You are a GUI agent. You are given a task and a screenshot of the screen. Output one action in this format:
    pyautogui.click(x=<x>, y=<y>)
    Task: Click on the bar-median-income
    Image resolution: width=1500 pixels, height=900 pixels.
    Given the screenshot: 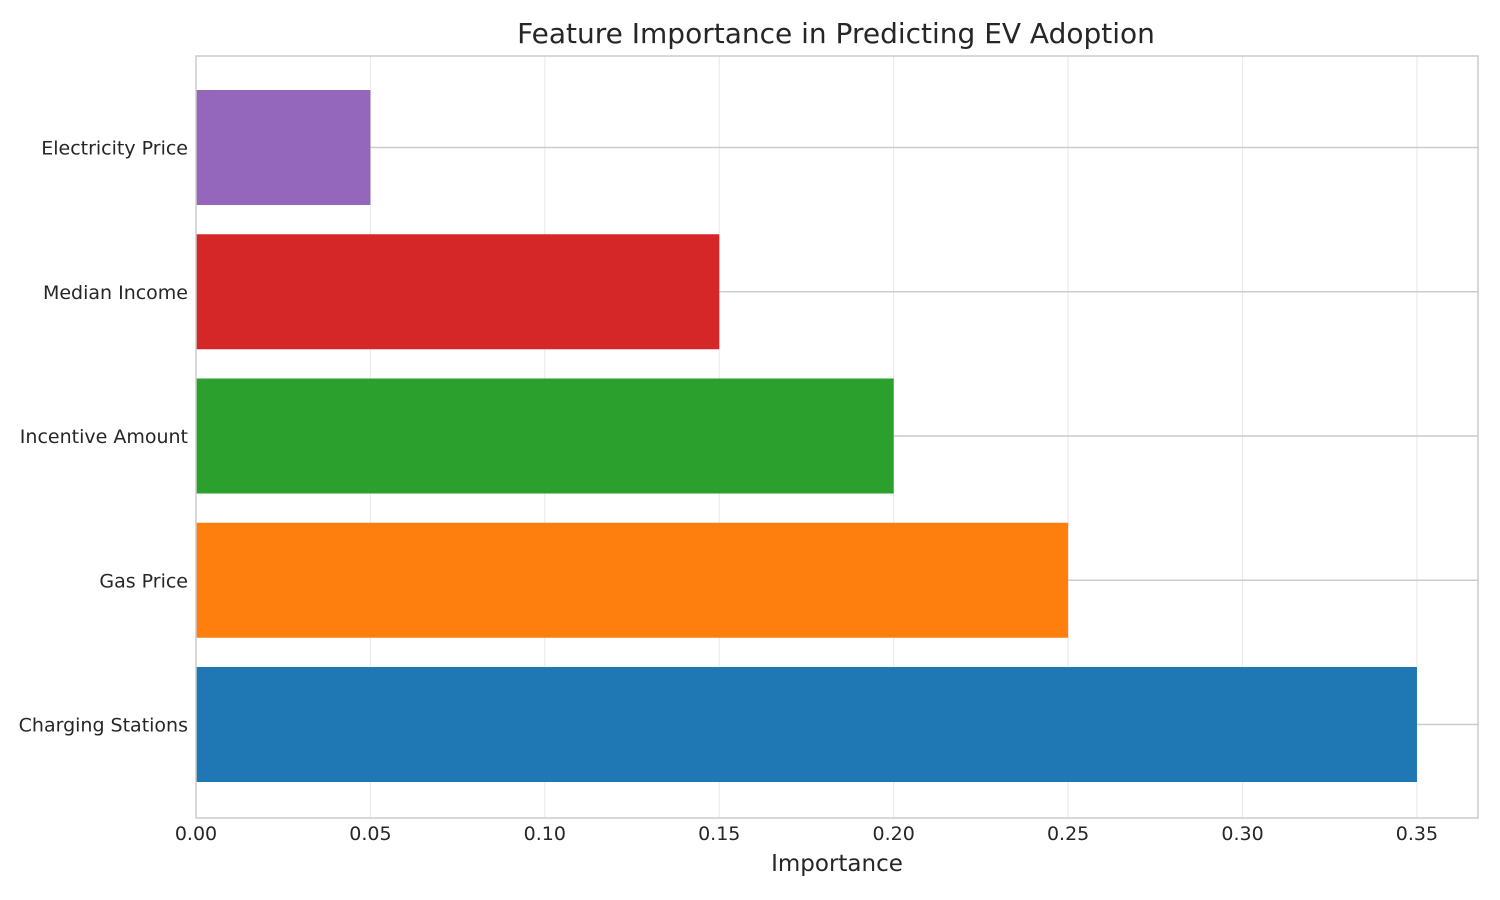 What is the action you would take?
    pyautogui.click(x=458, y=292)
    